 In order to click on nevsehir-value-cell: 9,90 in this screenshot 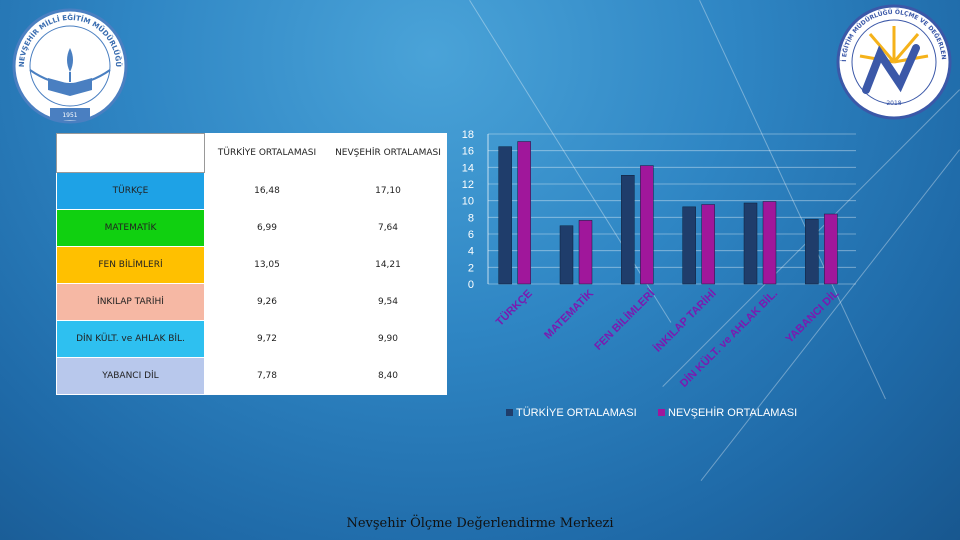, I will do `click(388, 339)`.